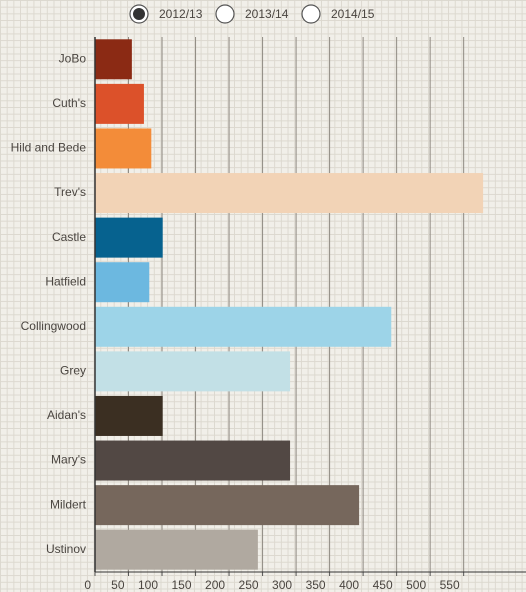 The image size is (526, 592). I want to click on x-tick-label: 450, so click(383, 585).